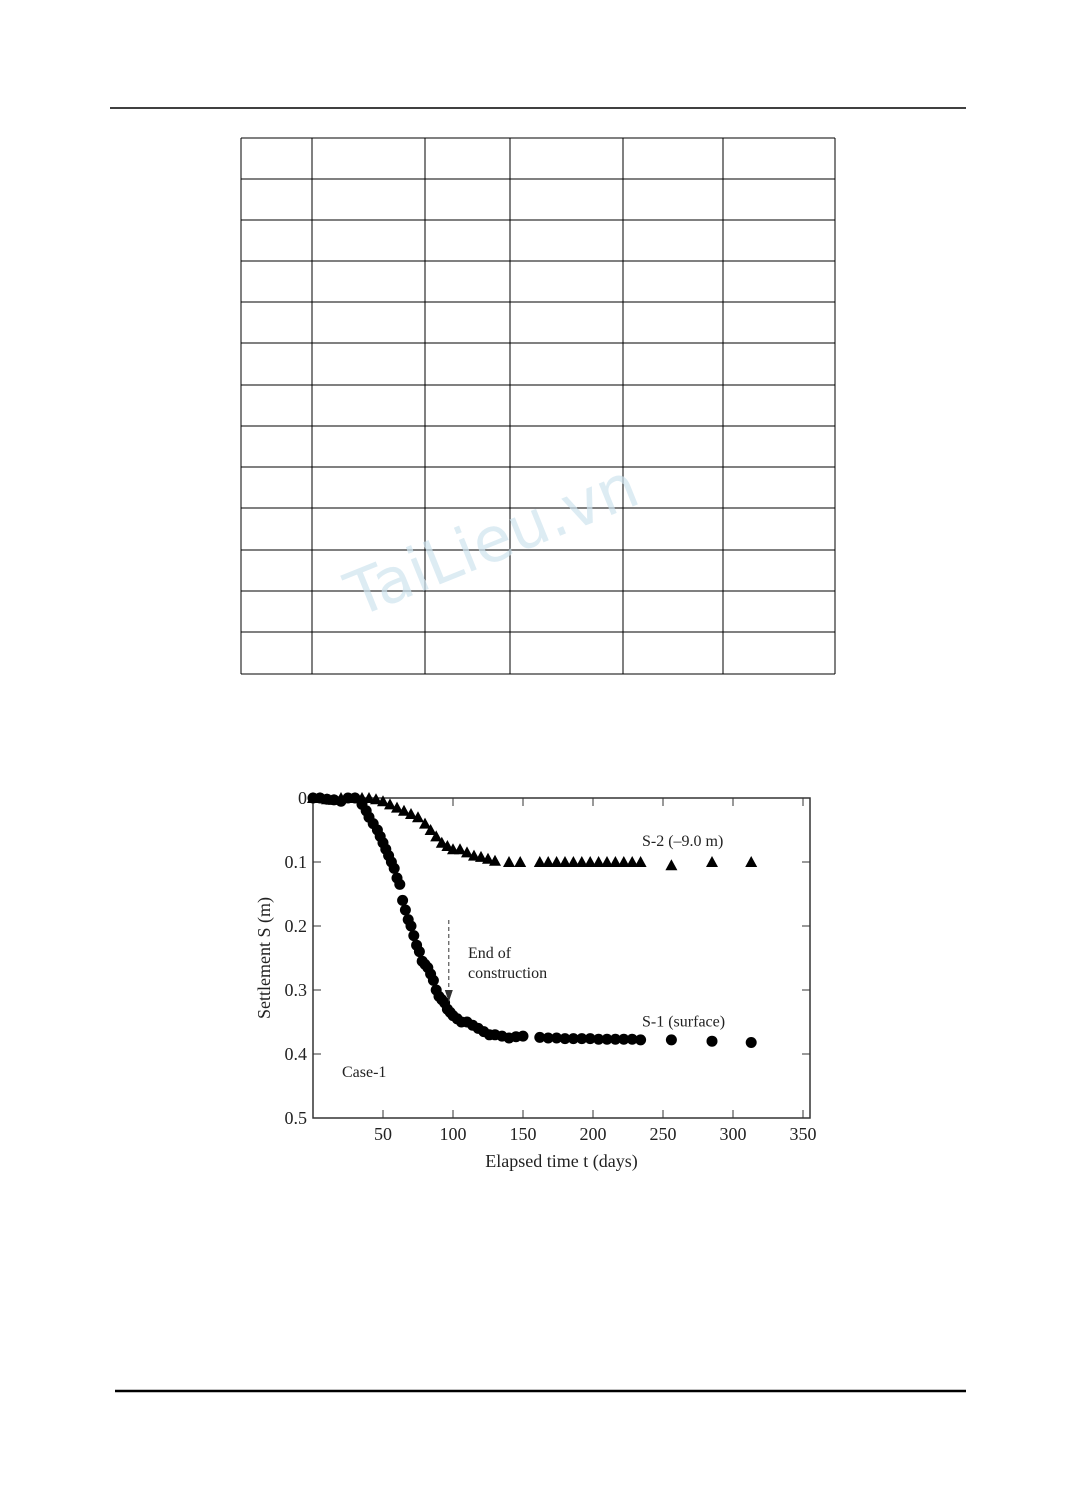 The image size is (1079, 1508). What do you see at coordinates (561, 1161) in the screenshot?
I see `x-axis-label: Elapsed time t (days)` at bounding box center [561, 1161].